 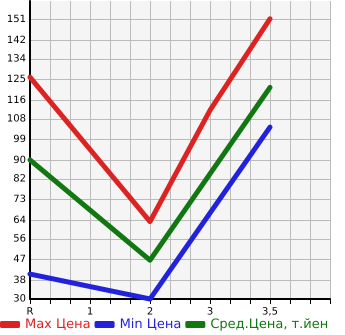 I want to click on y-tick-label: 73, so click(x=19, y=200).